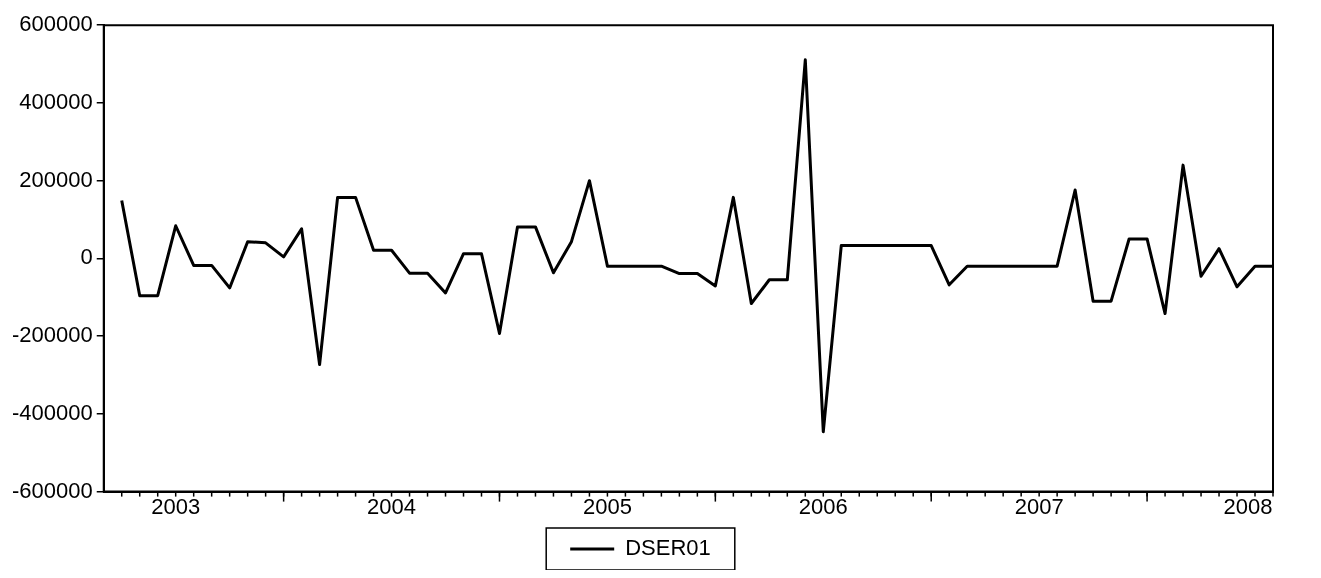  I want to click on x-tick-label: 2003, so click(176, 506).